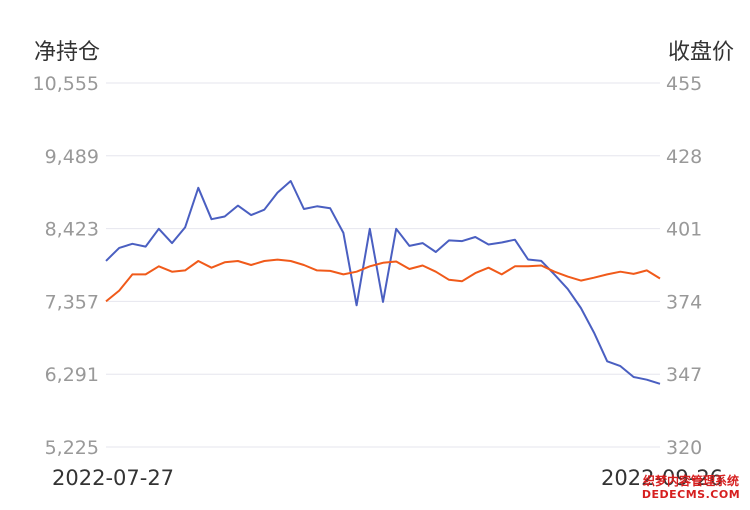  What do you see at coordinates (700, 52) in the screenshot?
I see `right-axis-title: 收盘价` at bounding box center [700, 52].